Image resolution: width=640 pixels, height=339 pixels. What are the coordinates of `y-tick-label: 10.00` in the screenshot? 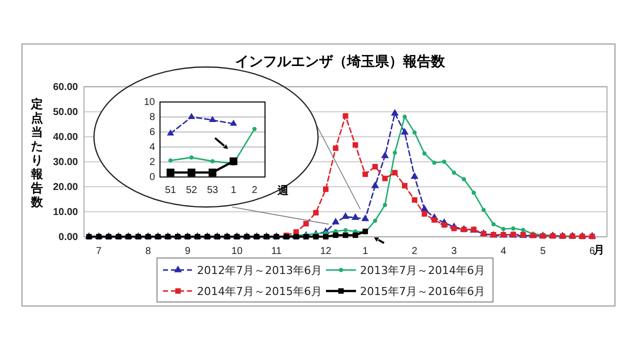 It's located at (65, 212).